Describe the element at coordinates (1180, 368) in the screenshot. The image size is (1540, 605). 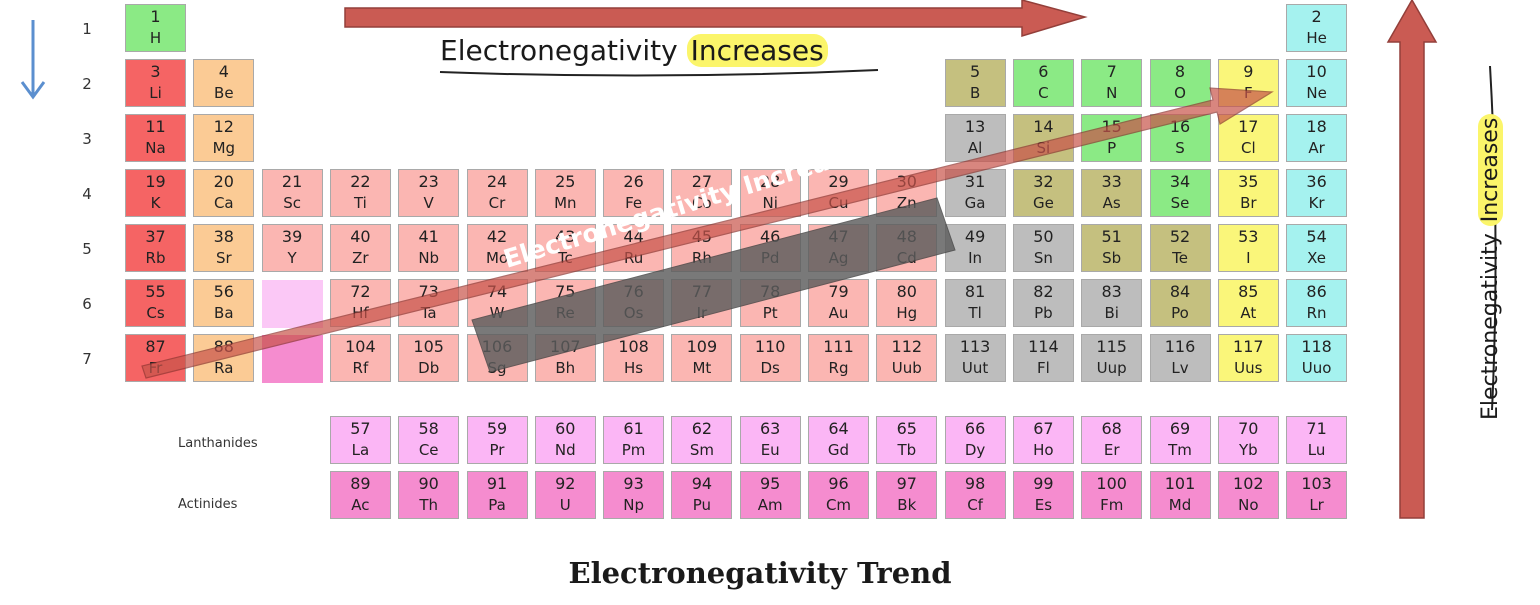
I see `element-symbol: Lv` at that location.